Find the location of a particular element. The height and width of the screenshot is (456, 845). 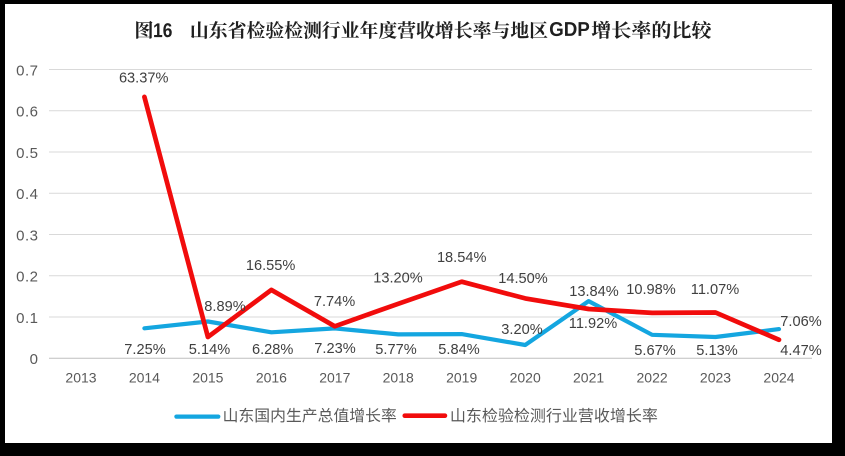

svg-text: 0.5 is located at coordinates (27, 153).